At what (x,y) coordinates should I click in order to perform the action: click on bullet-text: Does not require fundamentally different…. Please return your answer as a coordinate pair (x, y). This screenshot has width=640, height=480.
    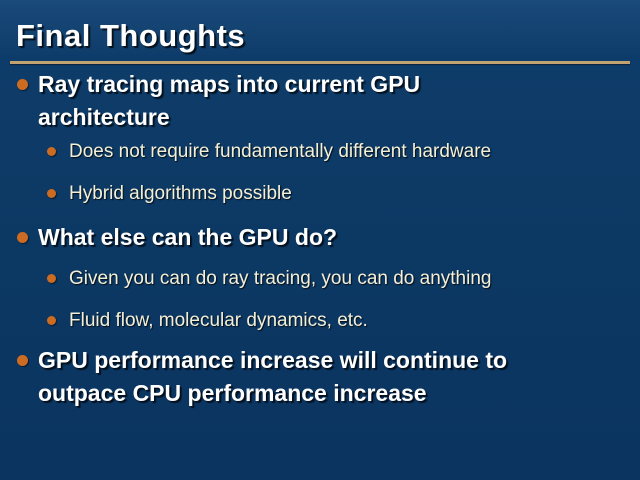
    Looking at the image, I should click on (280, 151).